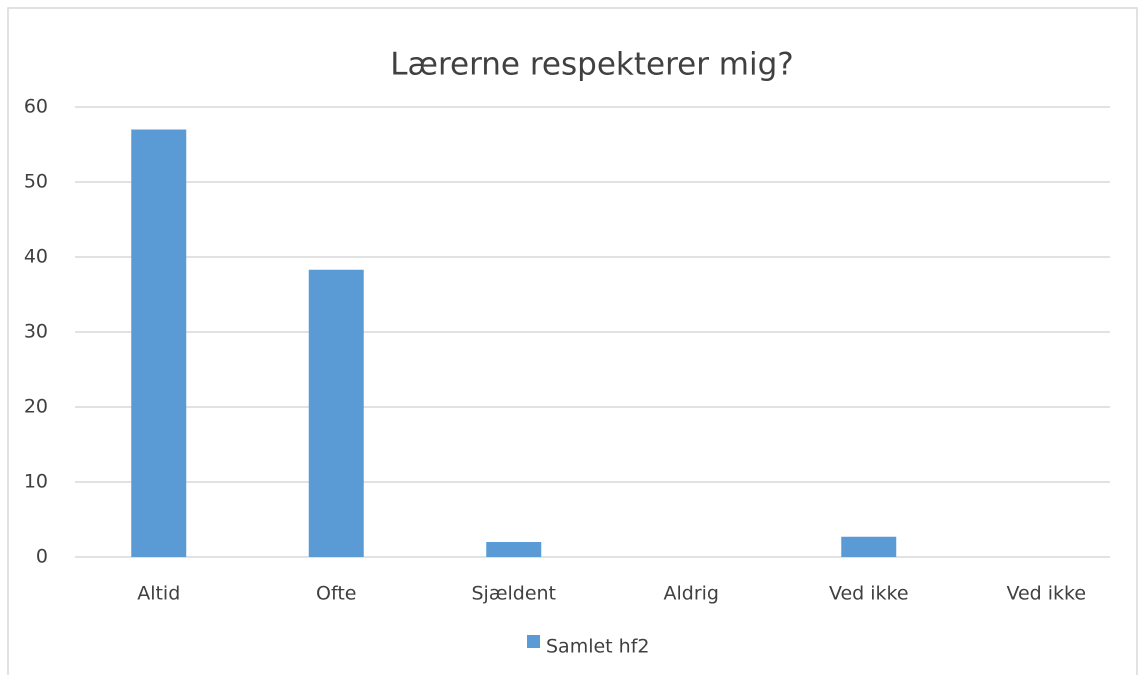 The image size is (1145, 675). What do you see at coordinates (513, 594) in the screenshot?
I see `x-tick-label: Sjældent` at bounding box center [513, 594].